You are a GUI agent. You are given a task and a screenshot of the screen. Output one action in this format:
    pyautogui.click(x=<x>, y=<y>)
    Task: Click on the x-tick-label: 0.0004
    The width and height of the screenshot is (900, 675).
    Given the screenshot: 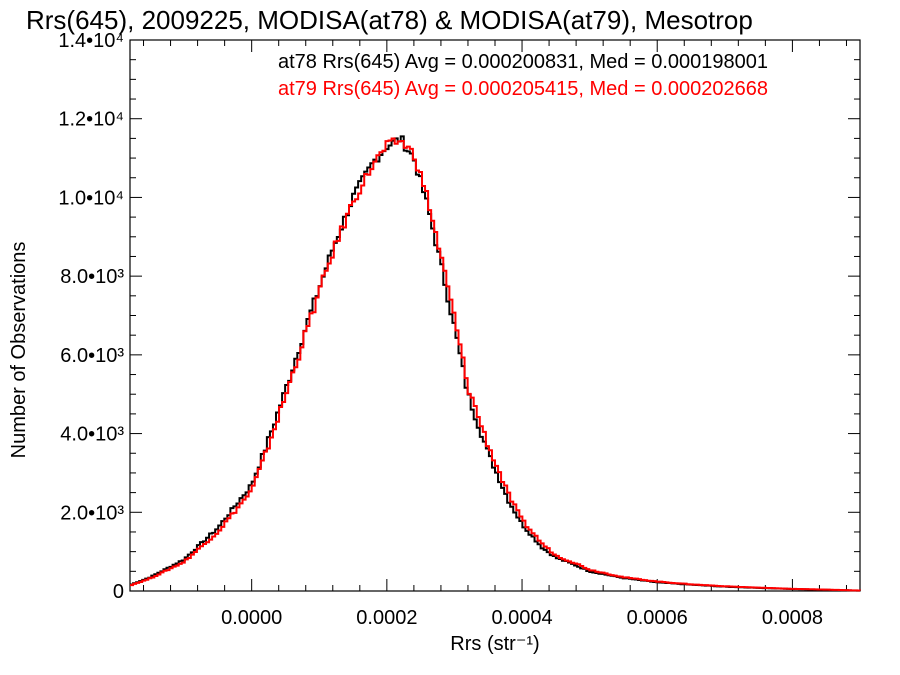 What is the action you would take?
    pyautogui.click(x=521, y=618)
    